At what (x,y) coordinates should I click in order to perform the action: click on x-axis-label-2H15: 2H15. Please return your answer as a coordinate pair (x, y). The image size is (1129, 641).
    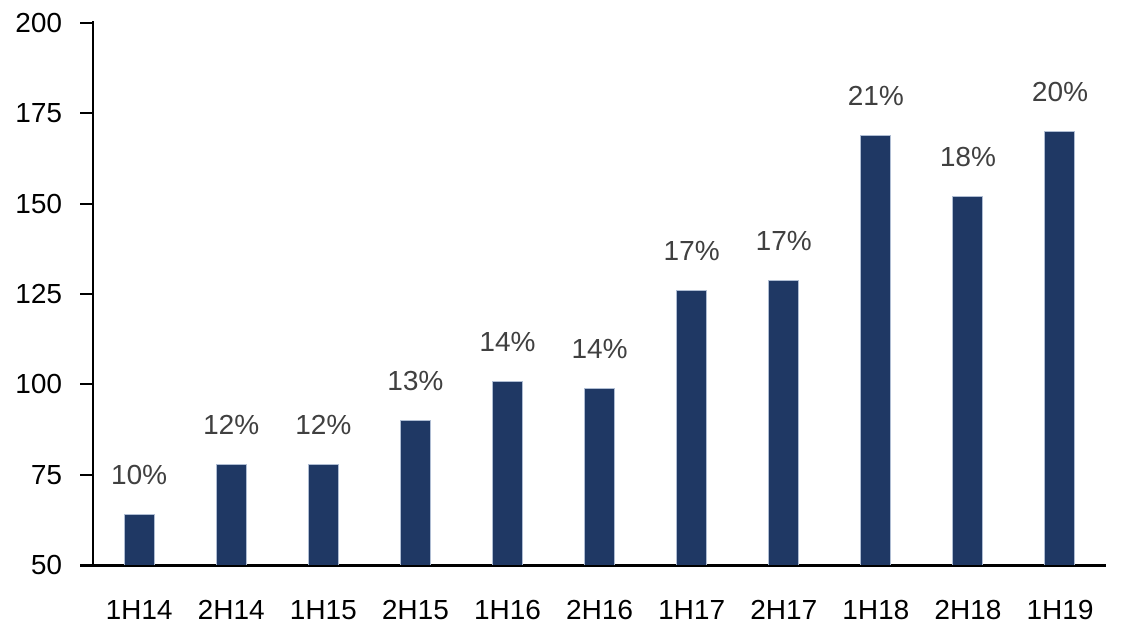
    Looking at the image, I should click on (415, 609).